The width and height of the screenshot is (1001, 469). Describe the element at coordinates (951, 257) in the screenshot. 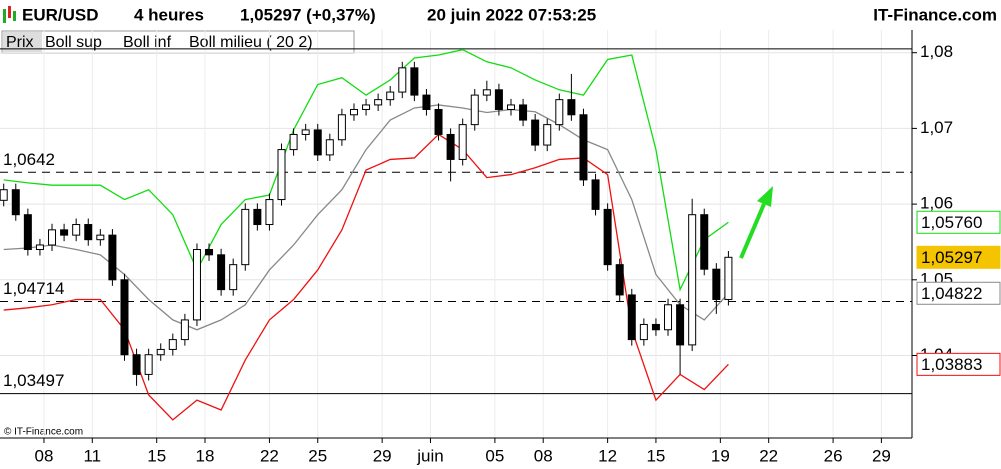

I see `price-tag-label: 1,05297` at that location.